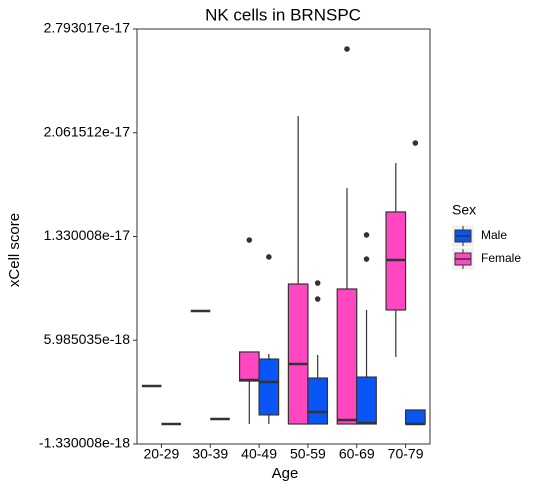 The height and width of the screenshot is (489, 536). I want to click on y-tick-label: 1.330008e-17, so click(87, 235).